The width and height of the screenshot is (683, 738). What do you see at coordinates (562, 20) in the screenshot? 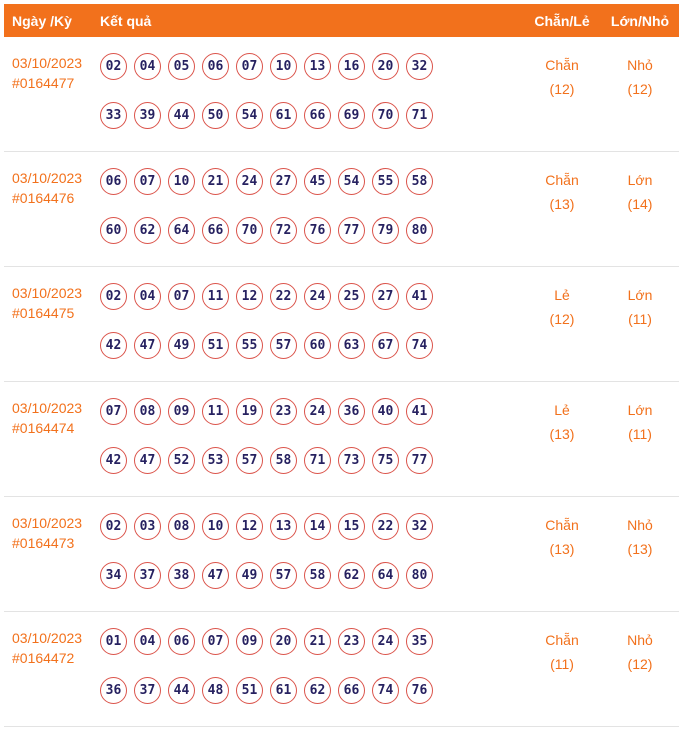
I see `header-parity-label: Chẵn/Lẻ` at bounding box center [562, 20].